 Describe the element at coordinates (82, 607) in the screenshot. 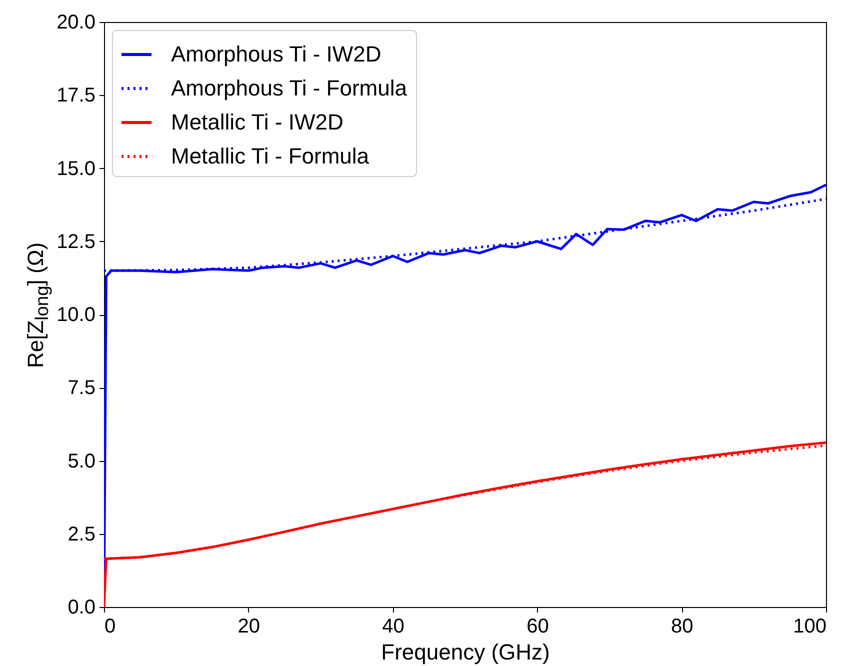

I see `y-tick-label: 0.0` at that location.